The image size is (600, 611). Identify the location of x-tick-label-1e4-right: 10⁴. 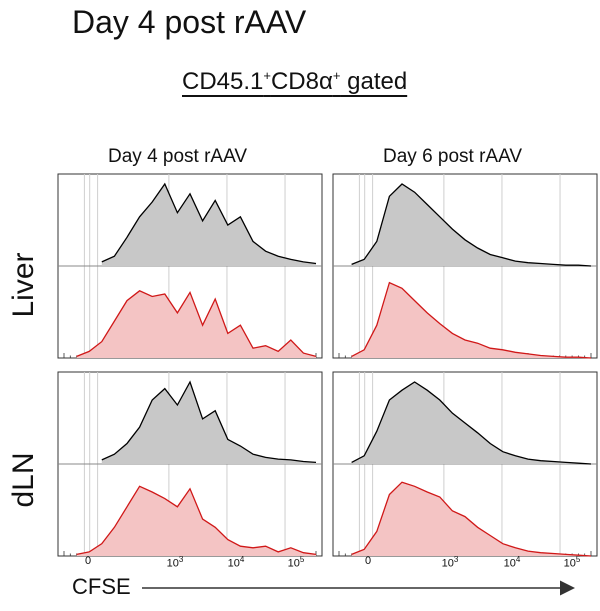
(512, 562).